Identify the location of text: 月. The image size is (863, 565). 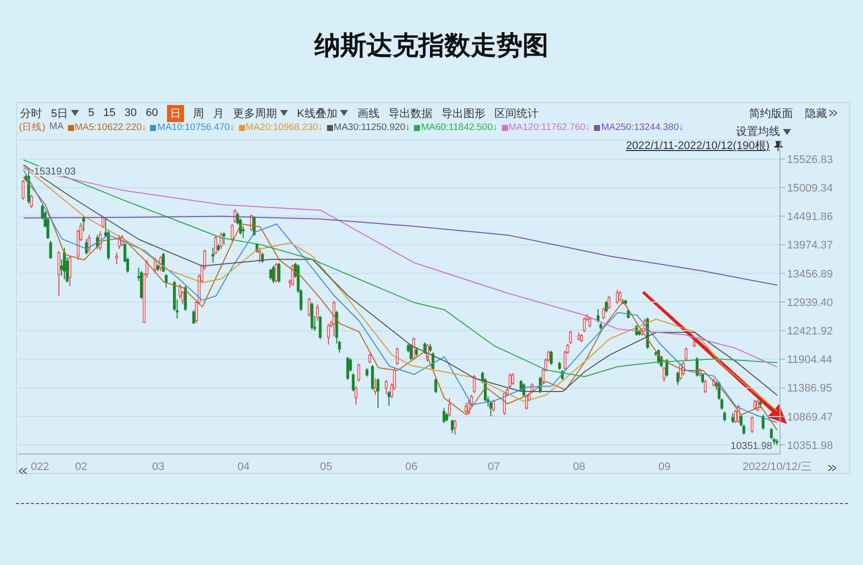
(218, 113).